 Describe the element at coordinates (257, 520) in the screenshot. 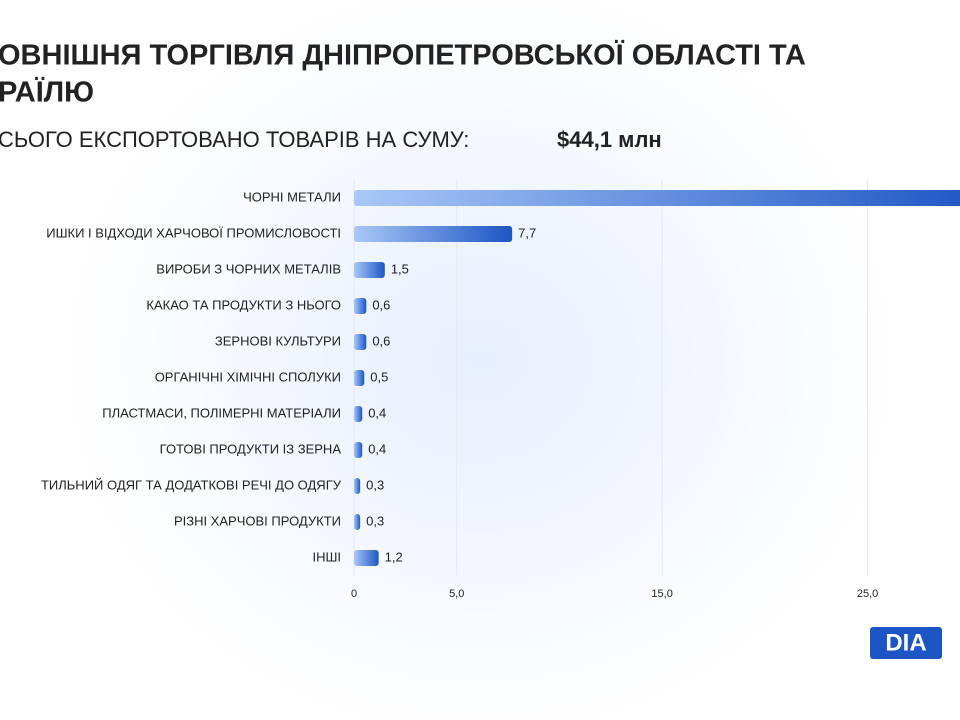

I see `y-tick-label: РІЗНІ ХАРЧОВІ ПРОДУКТИ` at that location.